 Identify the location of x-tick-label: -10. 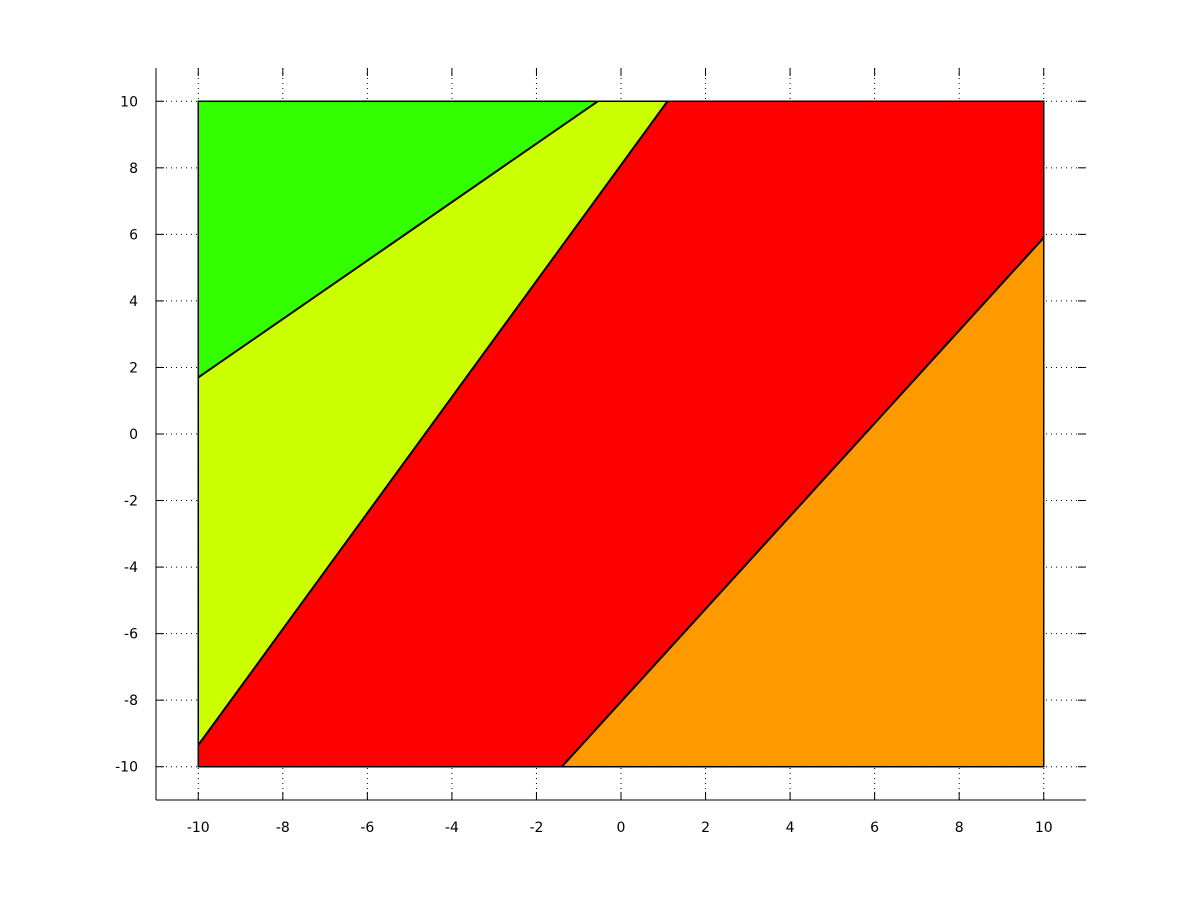
(198, 828).